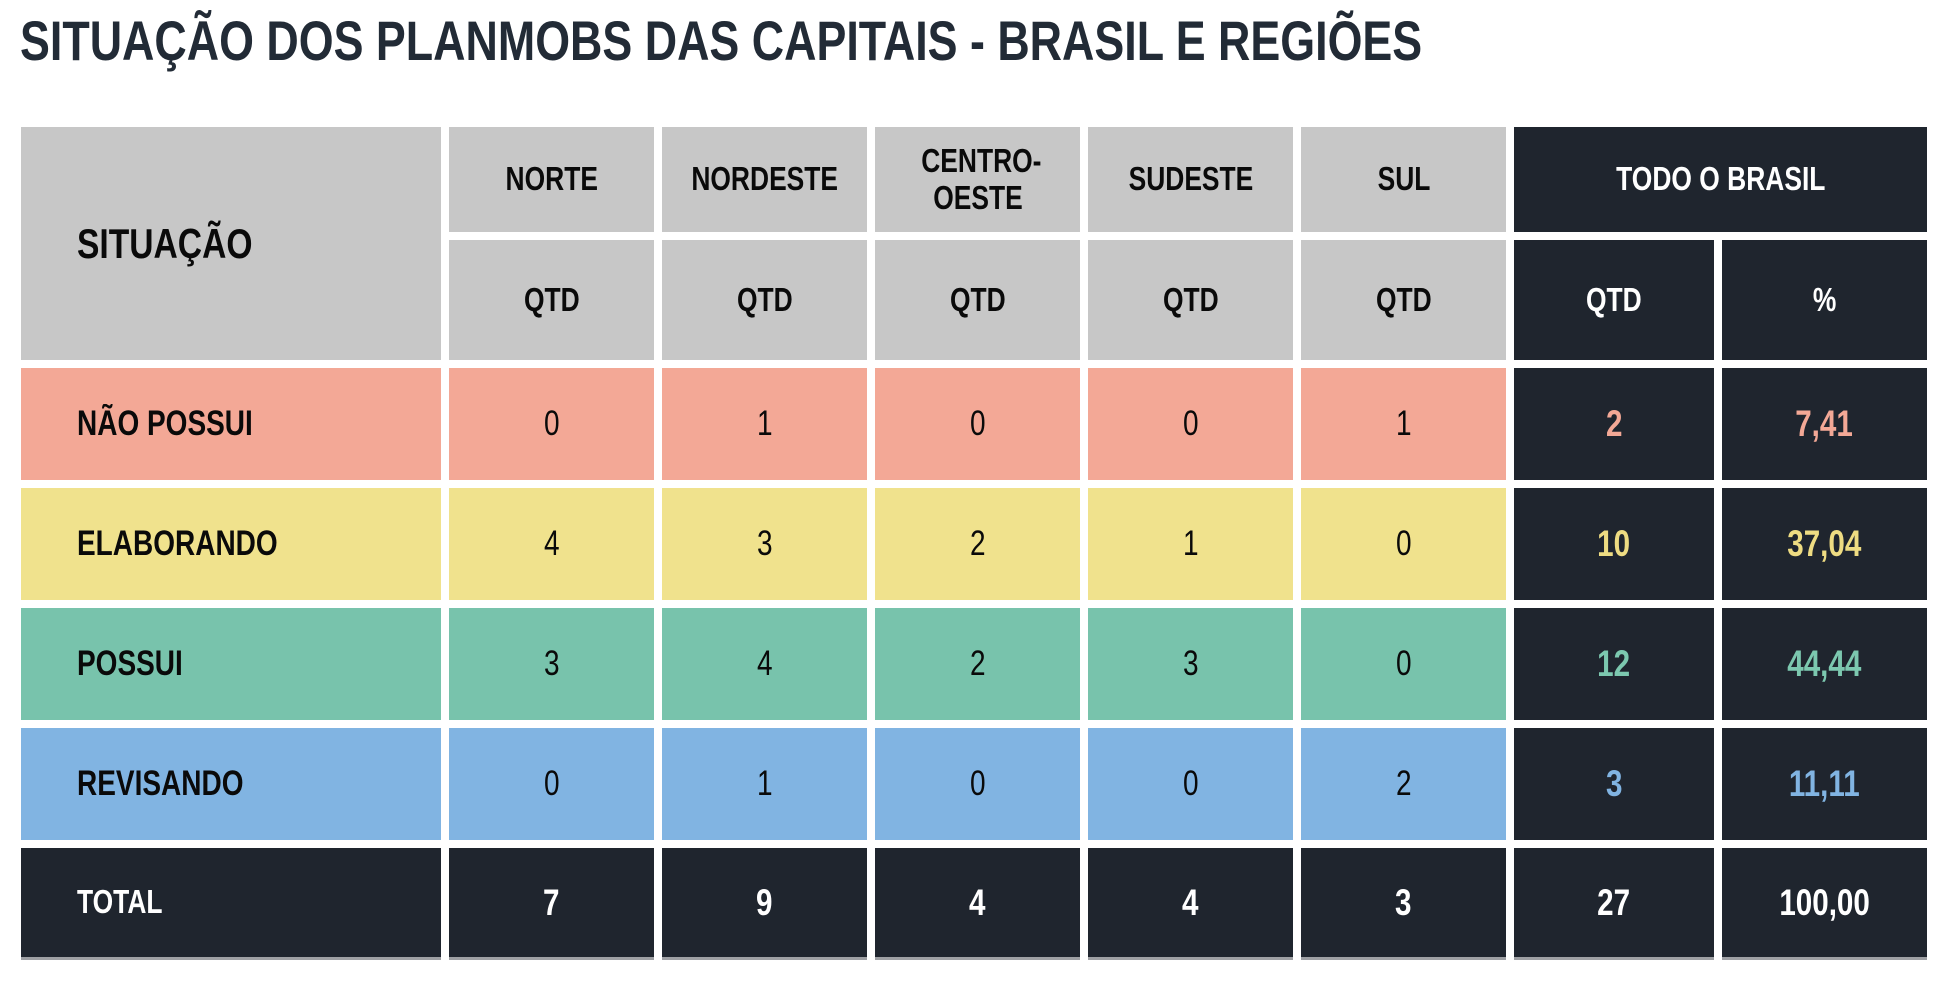  I want to click on subheader-qtd-brasil: QTD, so click(1614, 300).